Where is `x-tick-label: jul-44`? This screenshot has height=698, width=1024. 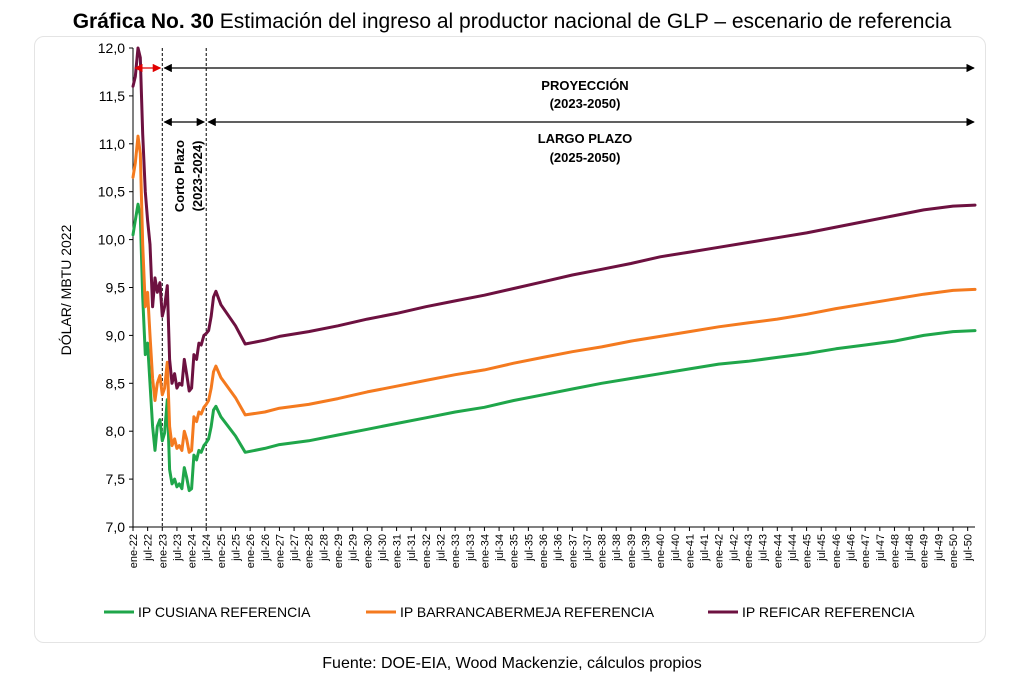 x-tick-label: jul-44 is located at coordinates (793, 548).